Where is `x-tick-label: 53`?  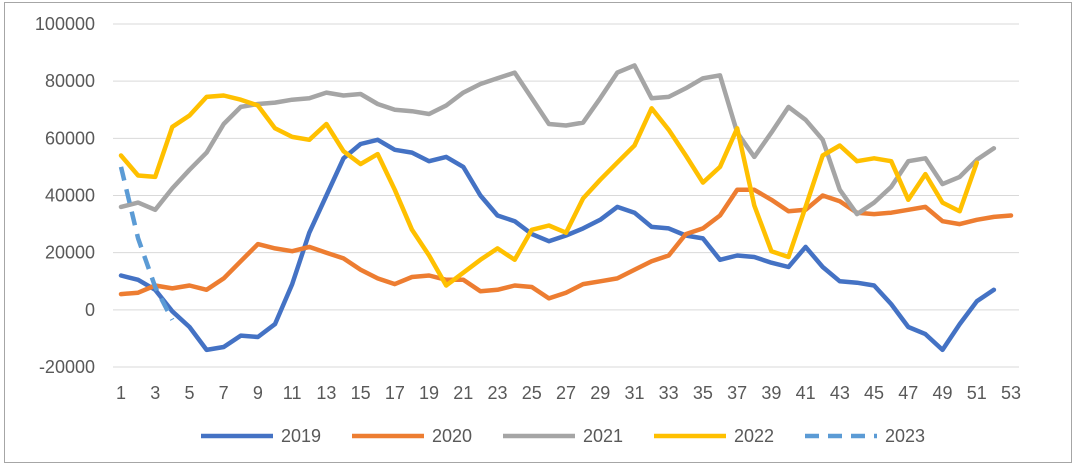
x-tick-label: 53 is located at coordinates (1011, 393).